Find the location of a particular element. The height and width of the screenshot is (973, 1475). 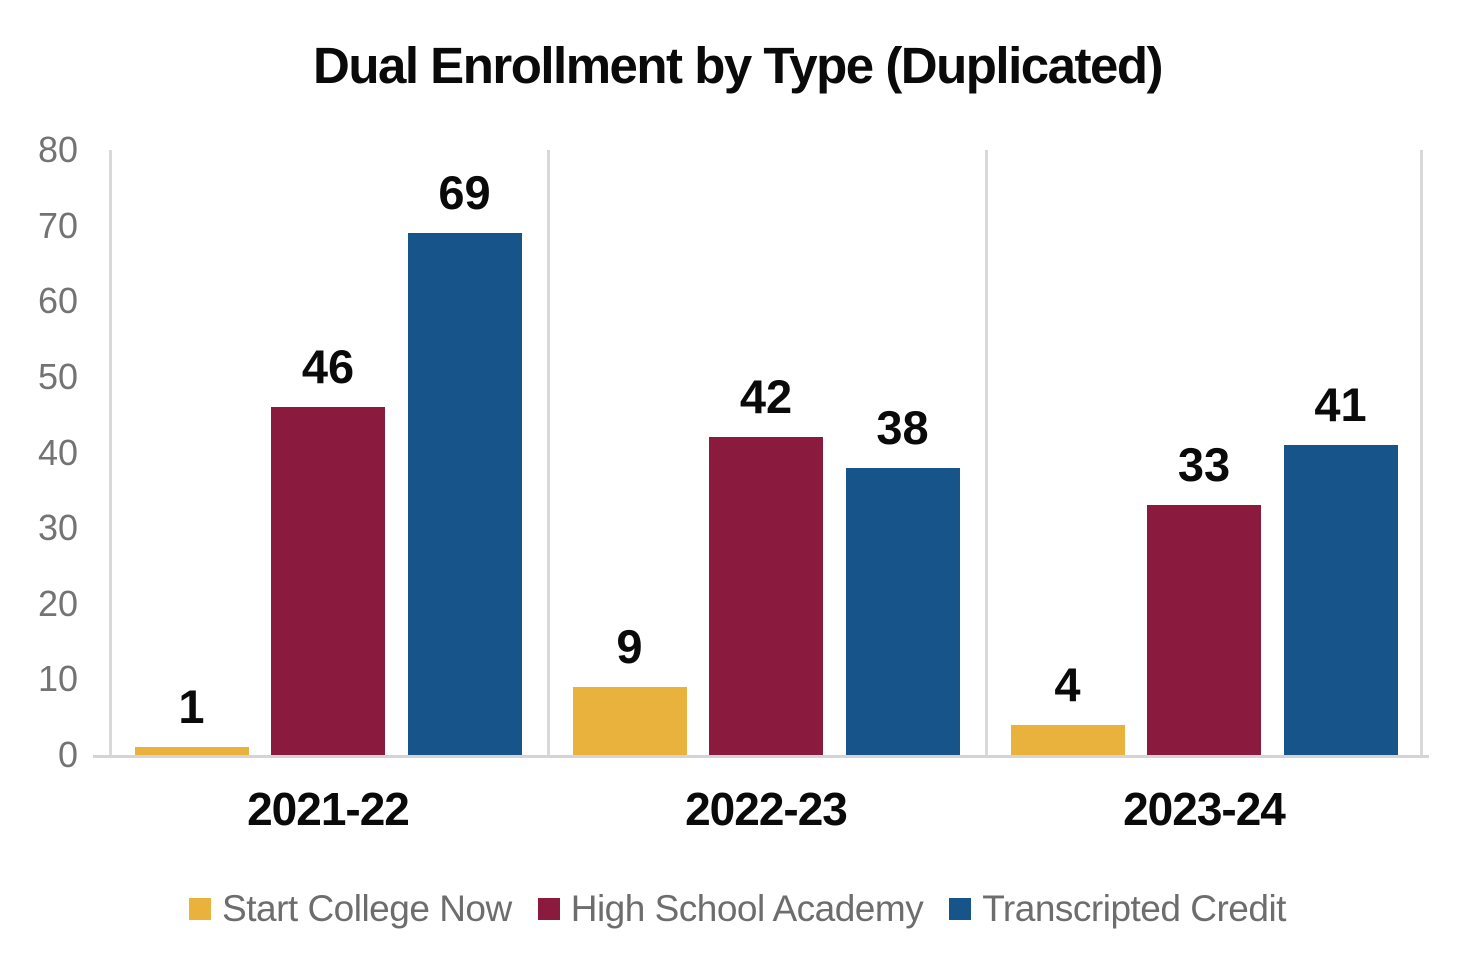

y-tick-label-0: 0 is located at coordinates (67, 754).